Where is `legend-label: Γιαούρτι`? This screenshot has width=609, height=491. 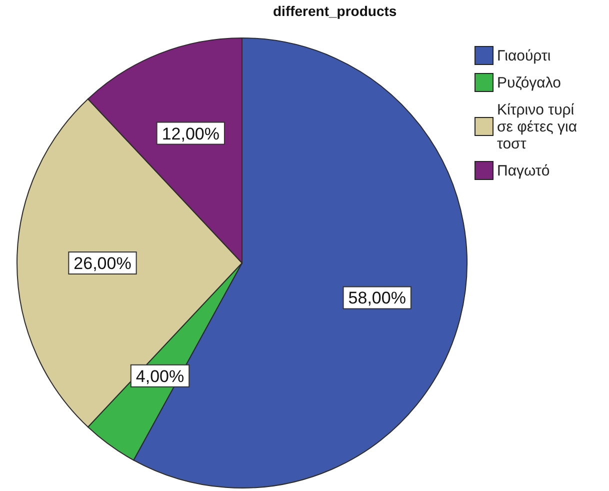 legend-label: Γιαούρτι is located at coordinates (524, 56).